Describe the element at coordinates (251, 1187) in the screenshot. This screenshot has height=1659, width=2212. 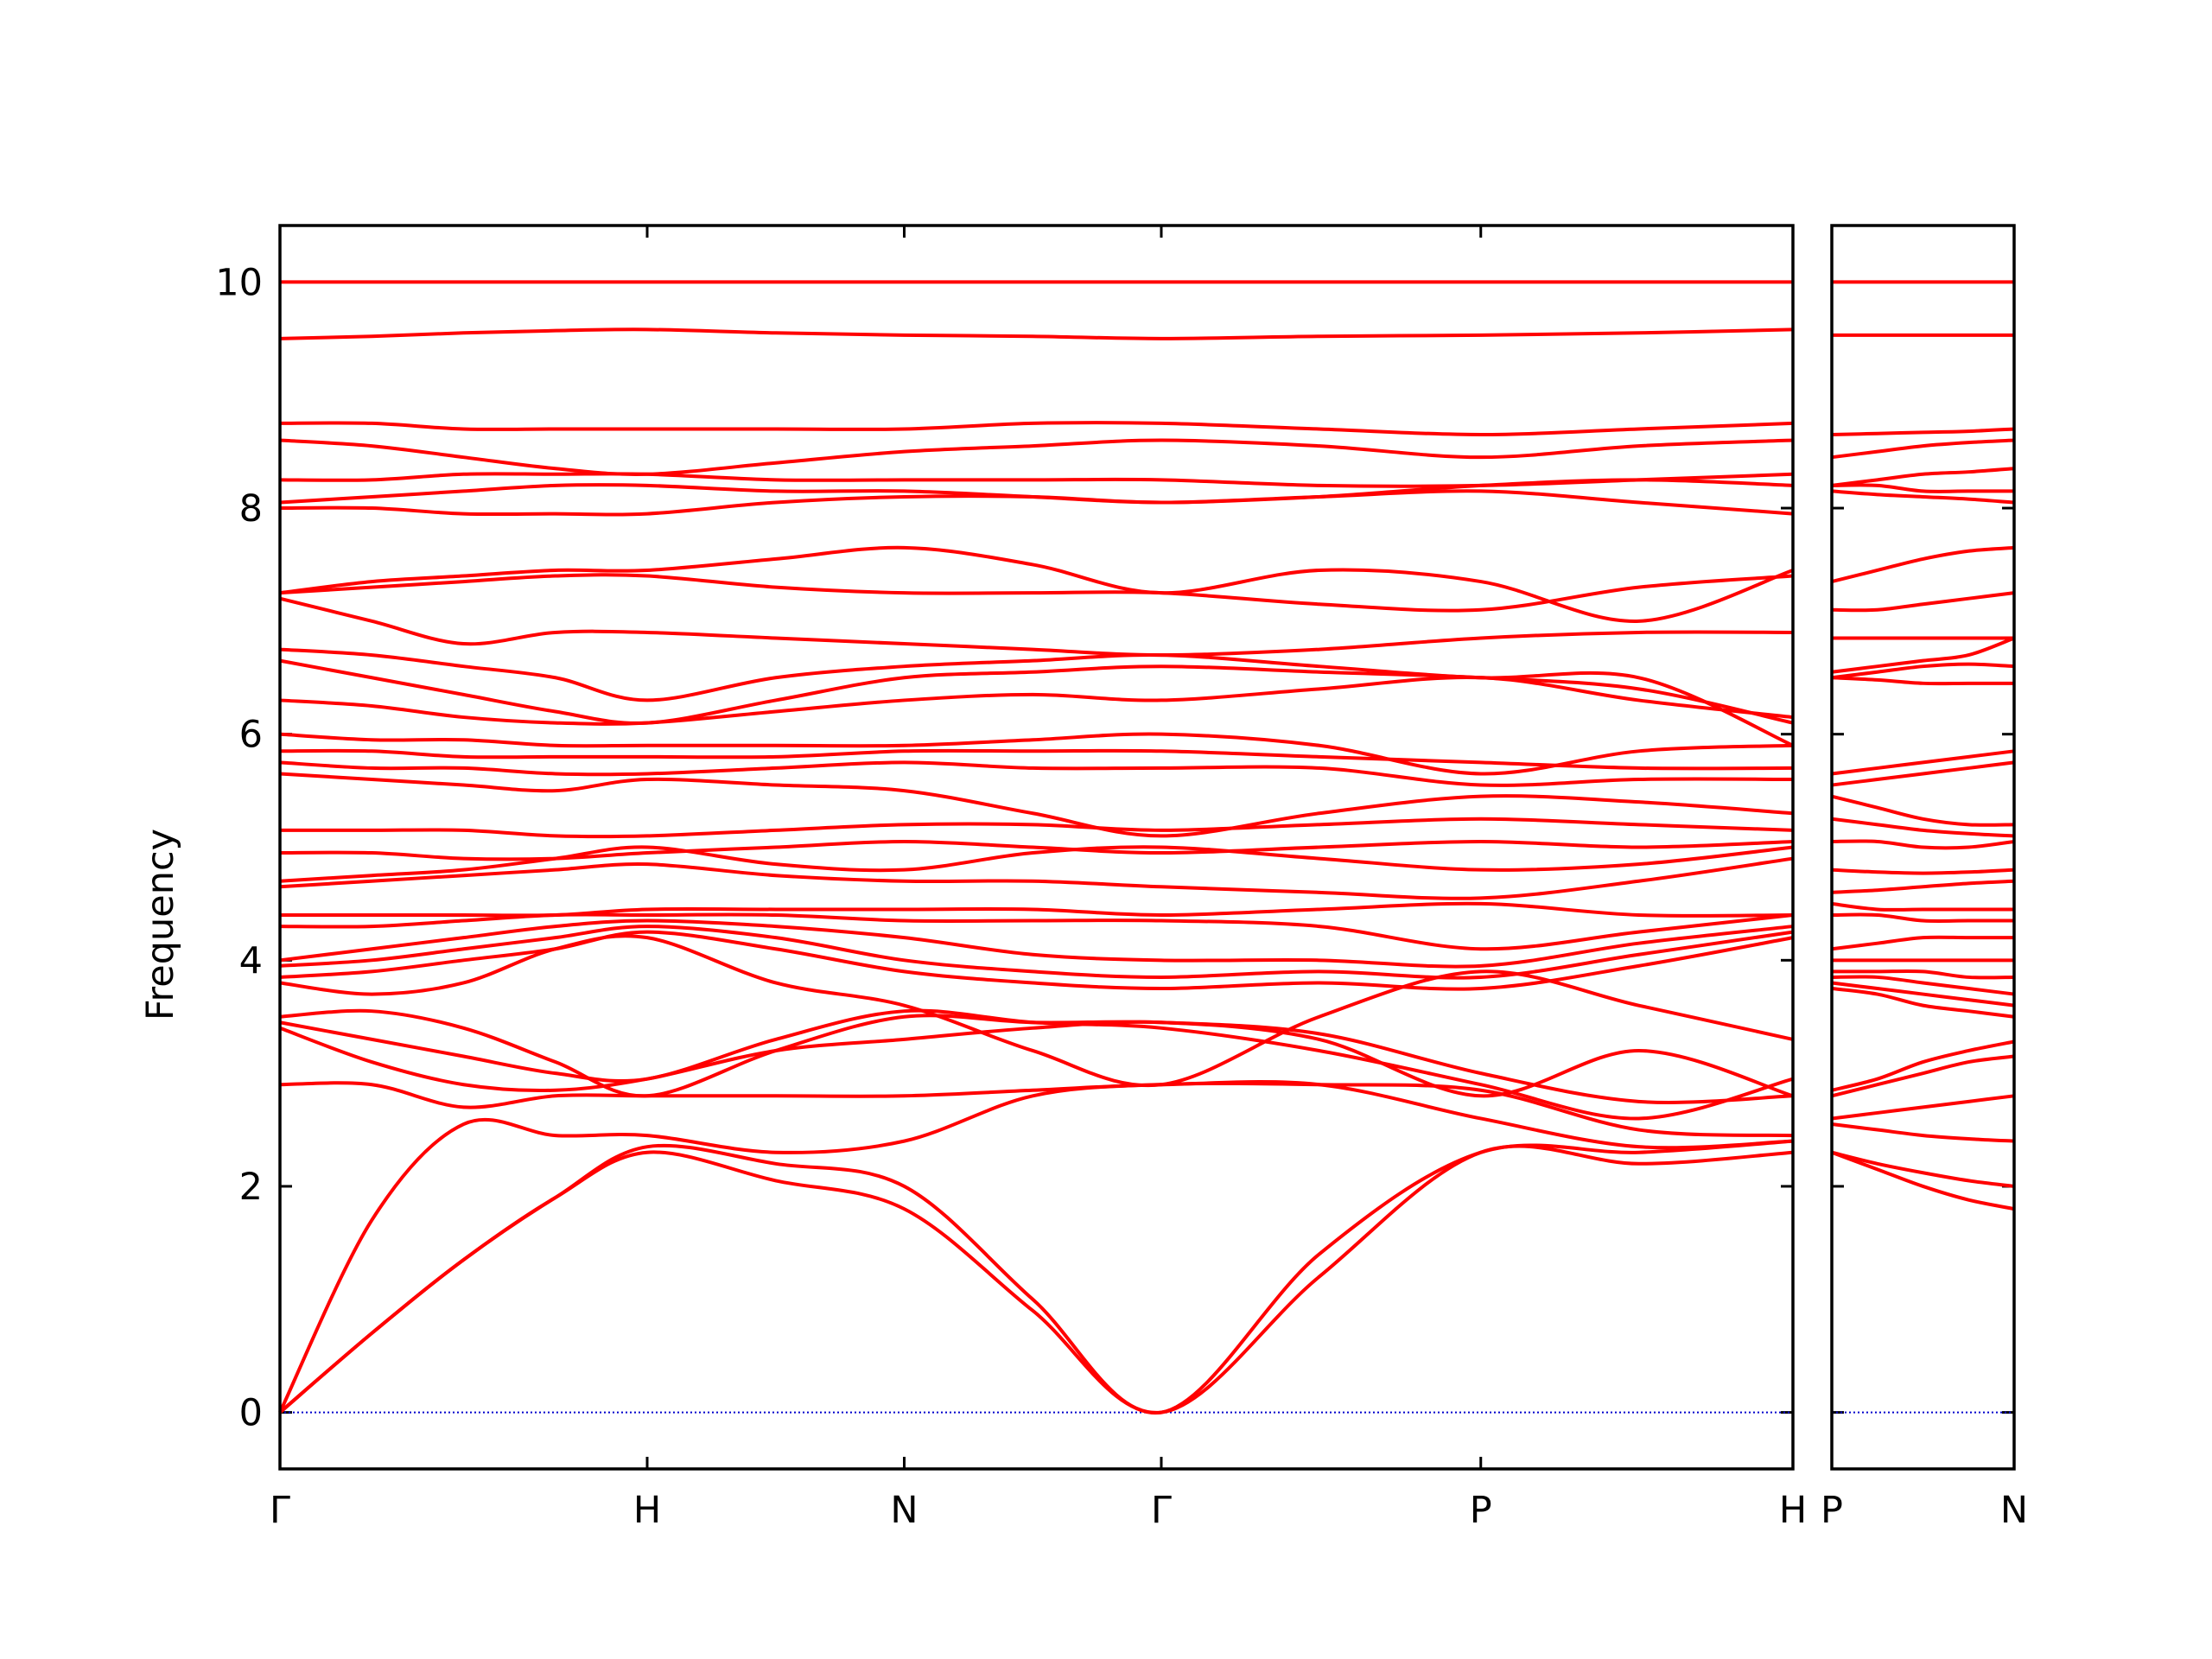
I see `y-tick-label: 2` at that location.